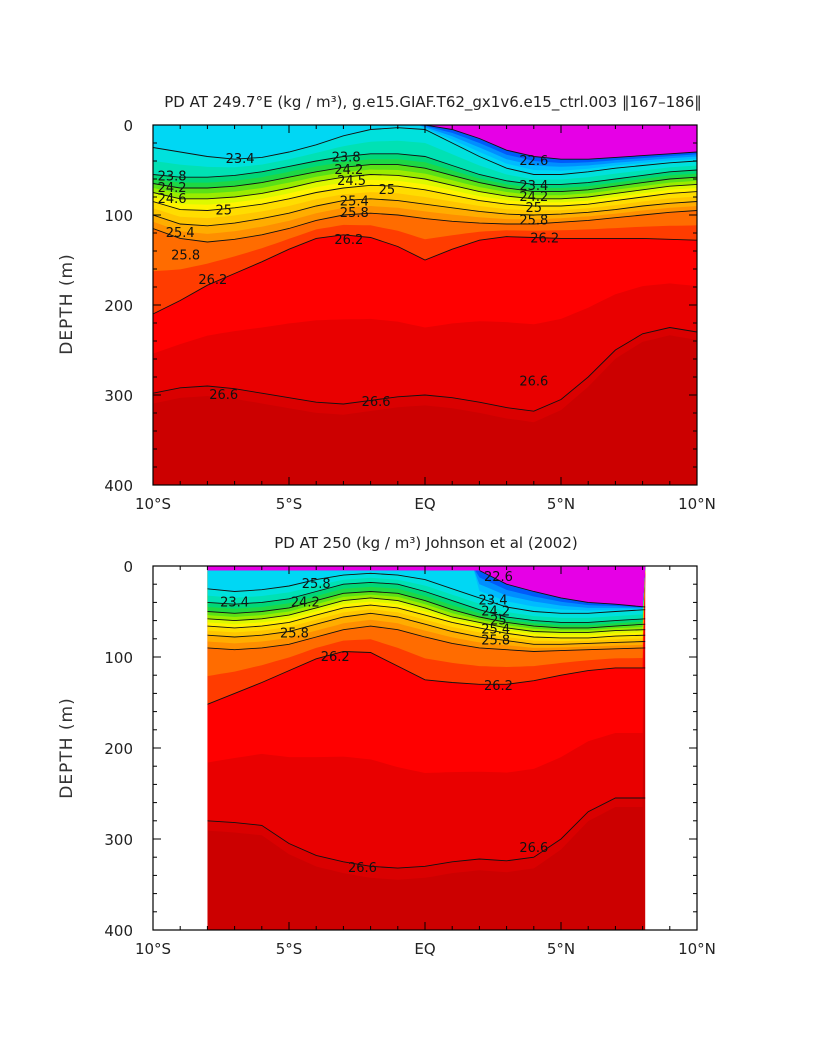 The image size is (818, 1055). What do you see at coordinates (172, 199) in the screenshot?
I see `contour-label: 24.6` at bounding box center [172, 199].